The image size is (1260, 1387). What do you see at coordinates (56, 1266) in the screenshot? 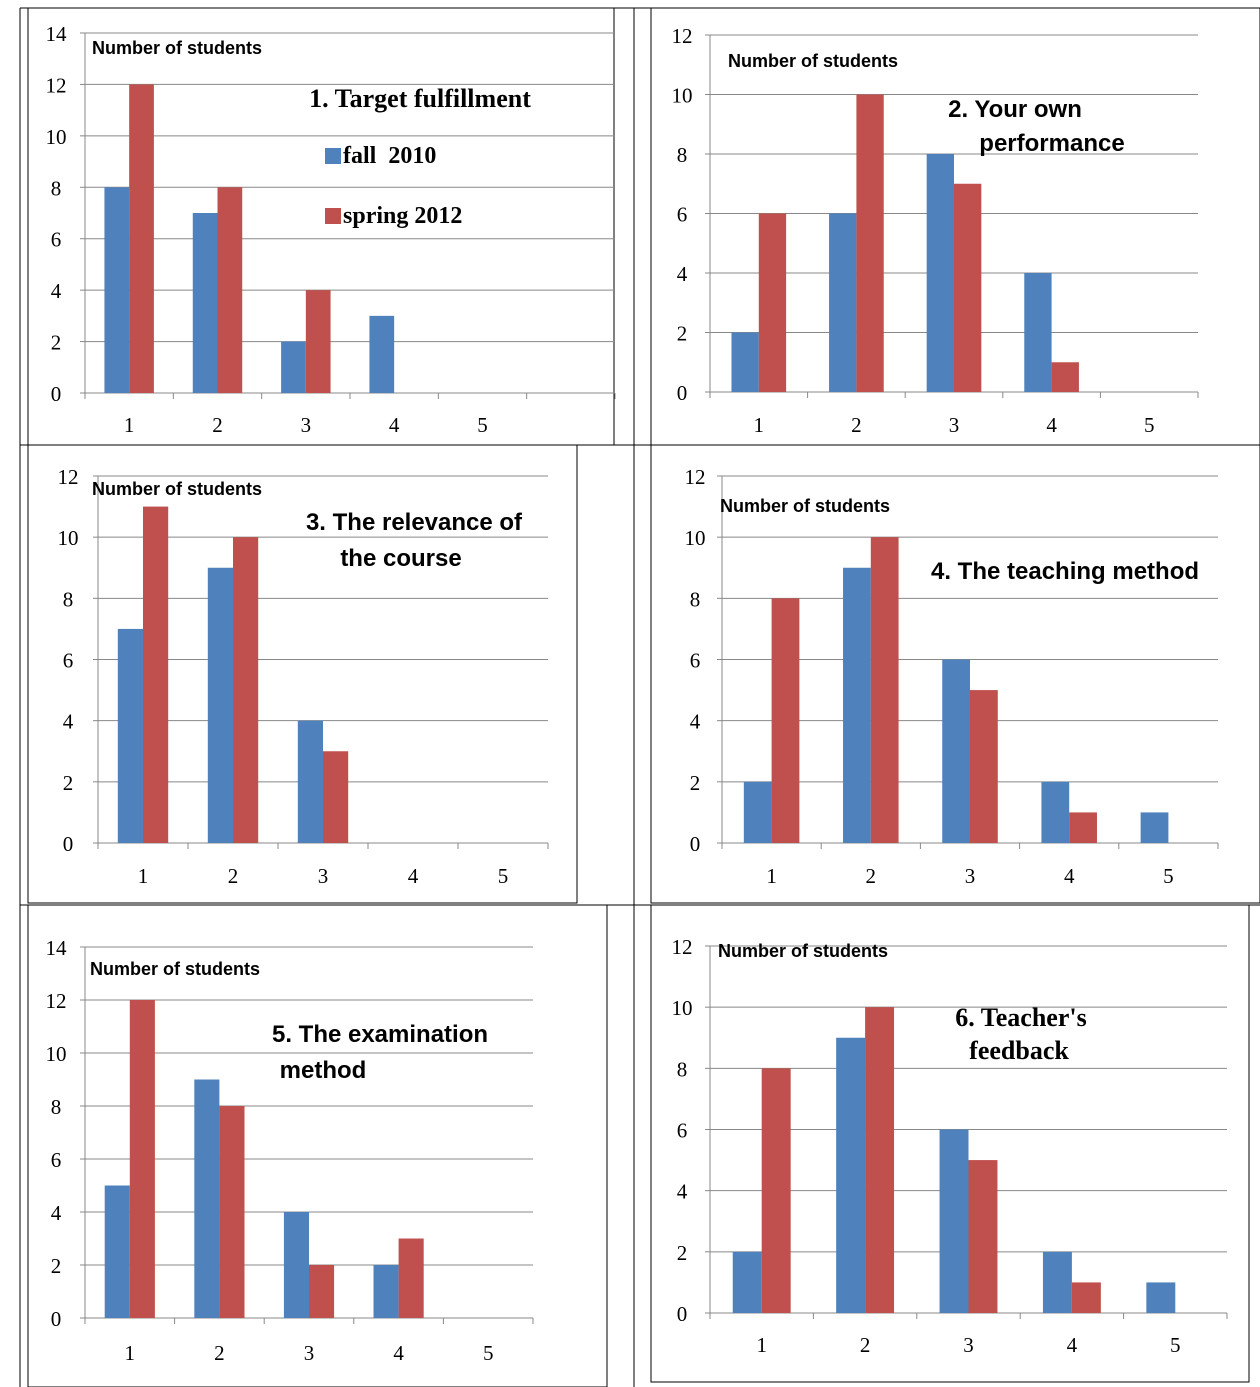
I see `y-tick-label: 2` at bounding box center [56, 1266].